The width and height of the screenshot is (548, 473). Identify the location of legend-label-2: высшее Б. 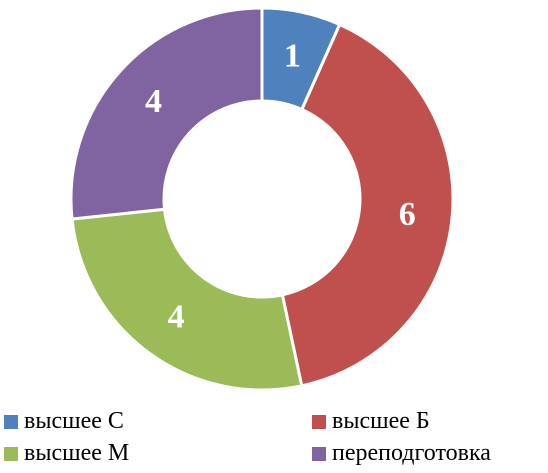
(381, 421).